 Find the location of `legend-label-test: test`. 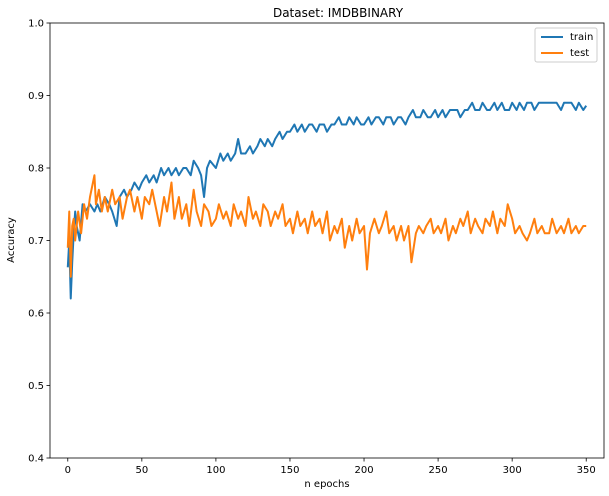

legend-label-test: test is located at coordinates (579, 53).